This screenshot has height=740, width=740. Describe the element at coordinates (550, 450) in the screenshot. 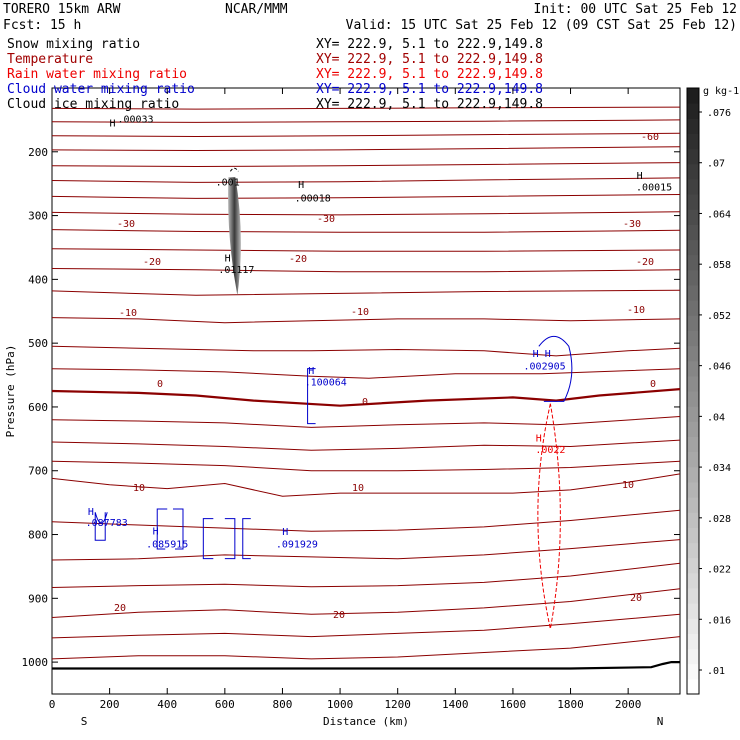

I see `annotation-14: .0022` at that location.